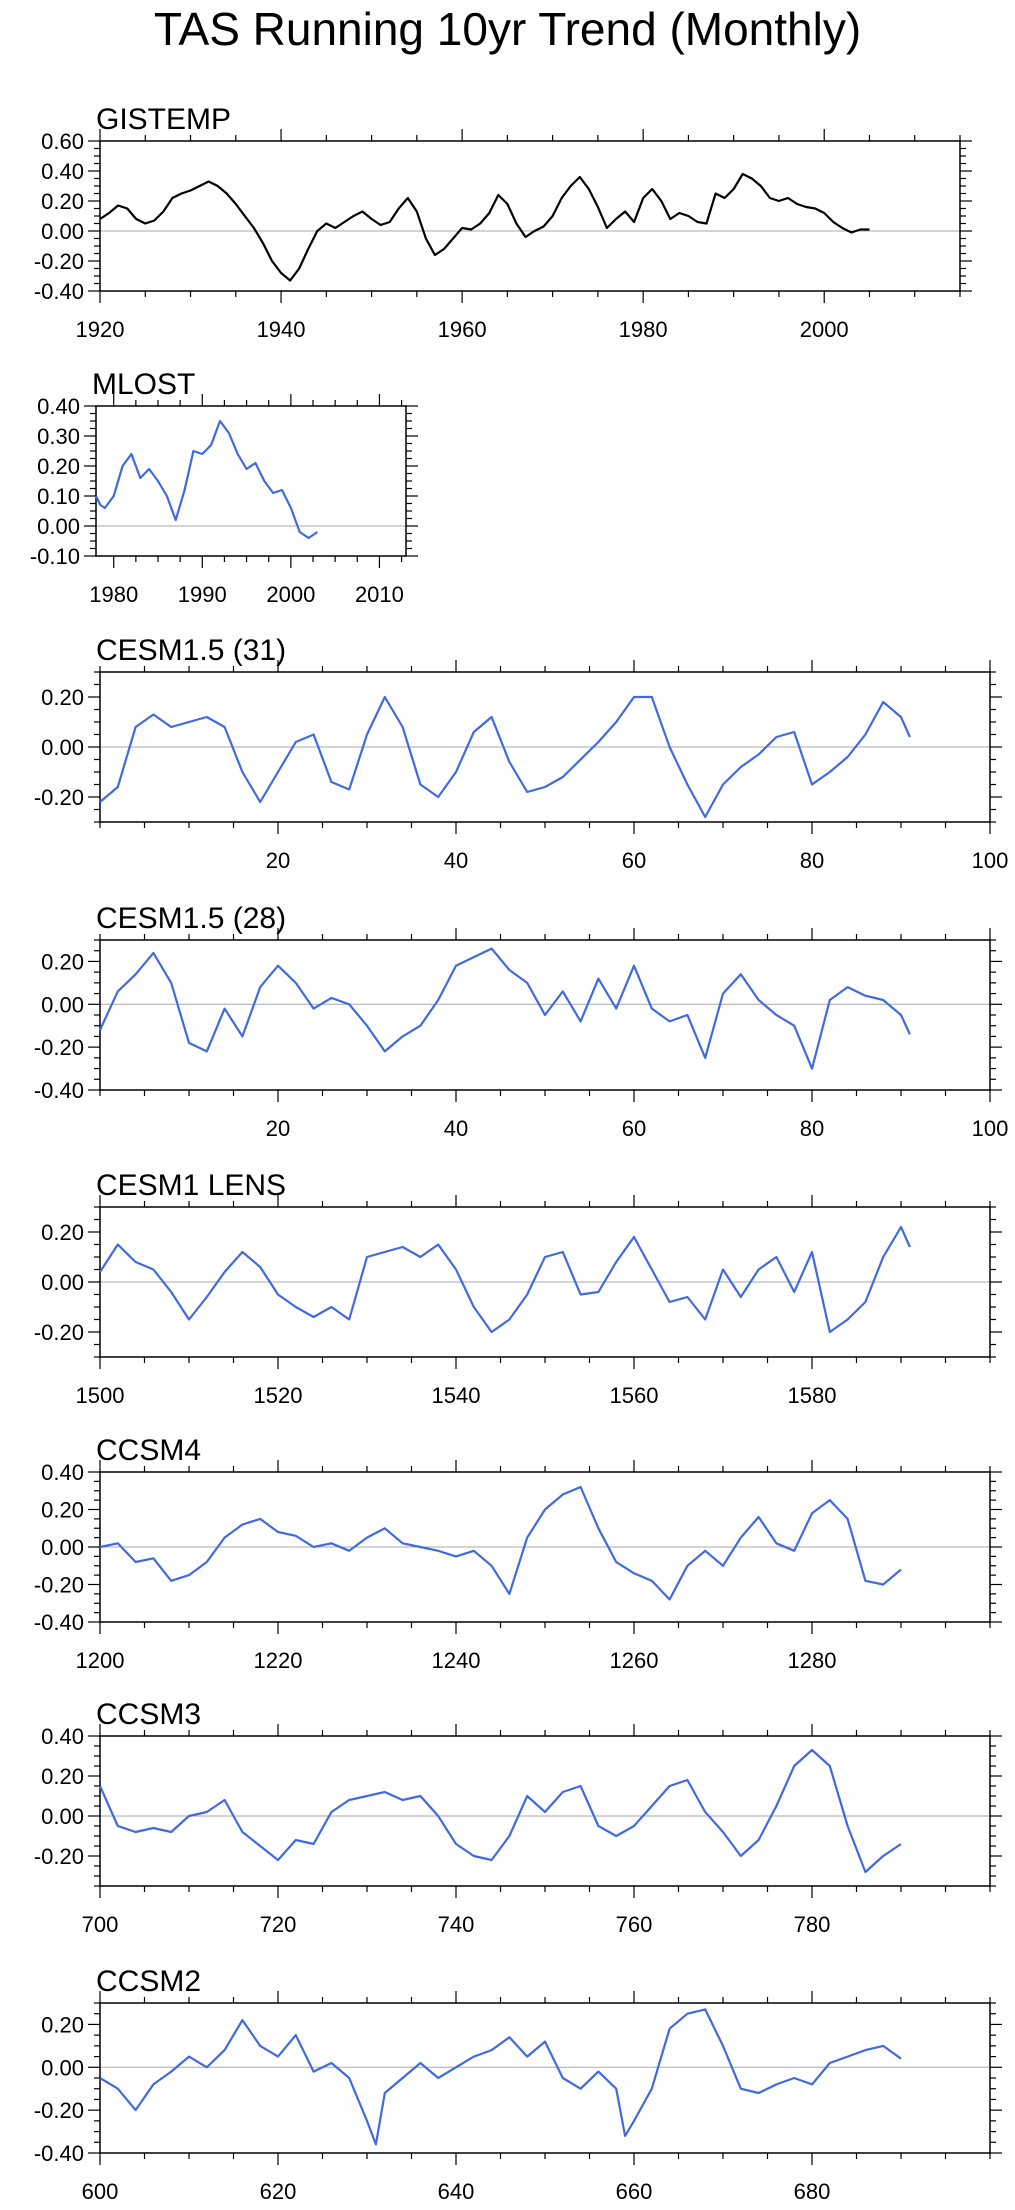 This screenshot has height=2210, width=1015. Describe the element at coordinates (812, 1924) in the screenshot. I see `x-tick-label: 780` at that location.